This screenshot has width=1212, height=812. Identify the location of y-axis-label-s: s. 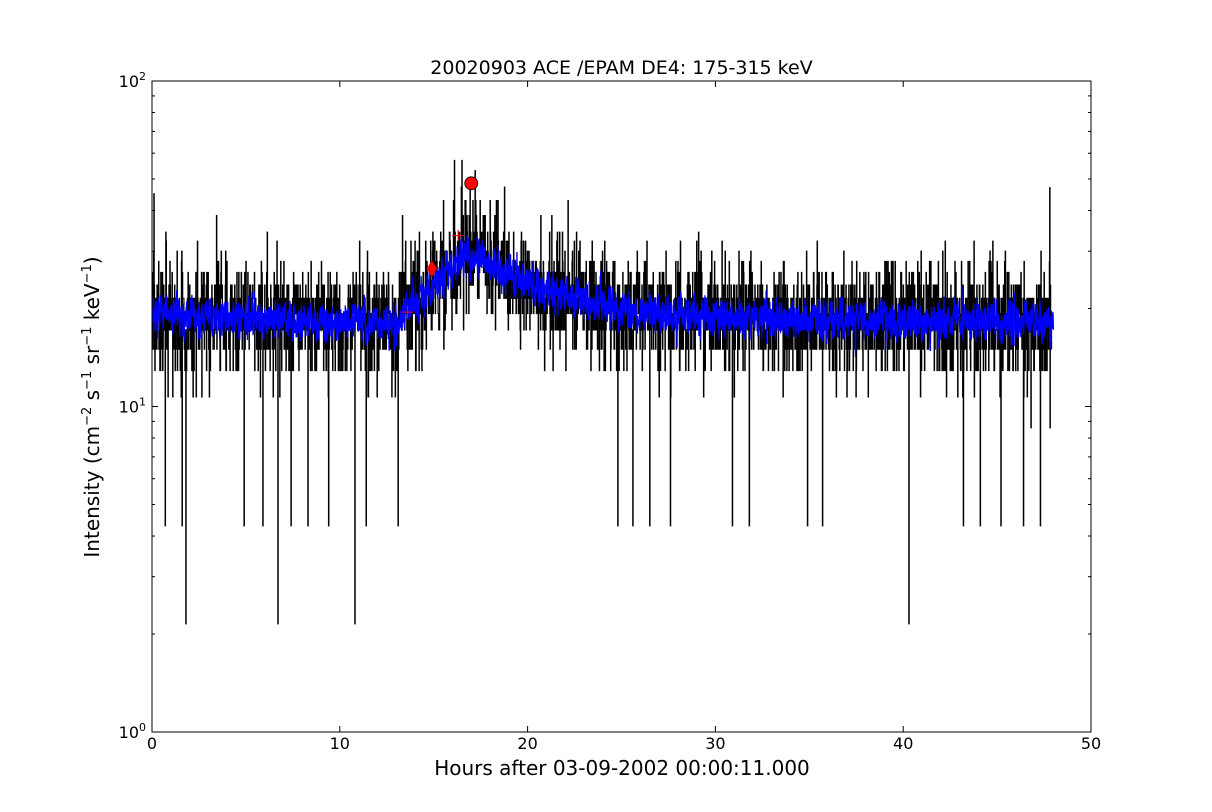
(92, 398).